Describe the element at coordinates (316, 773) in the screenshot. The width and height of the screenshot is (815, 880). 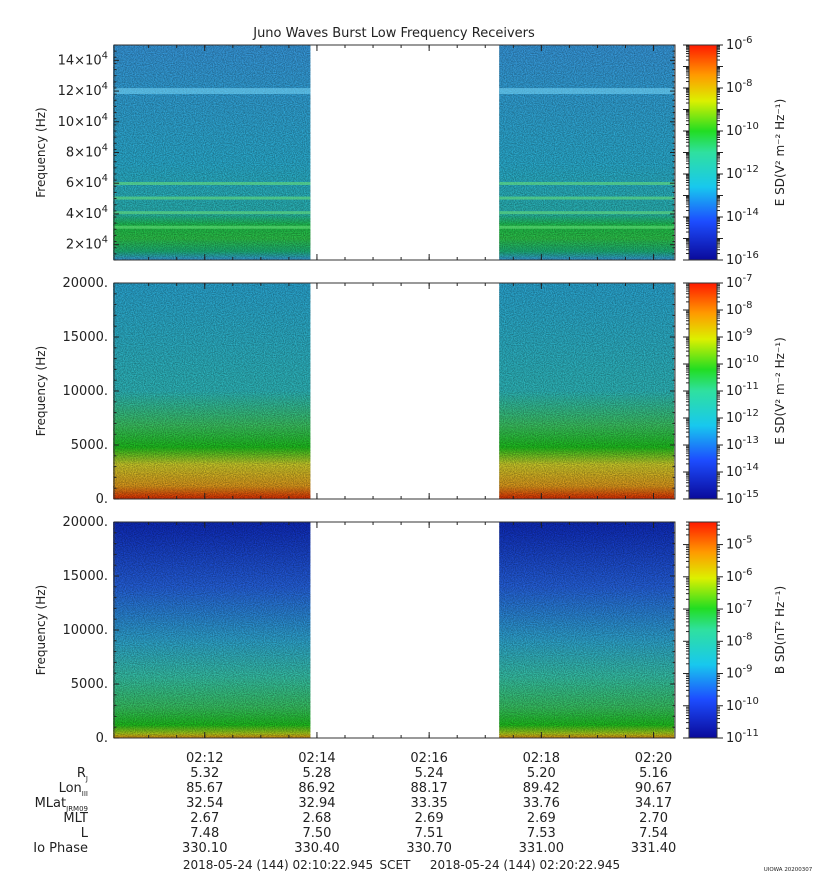
I see `ephemeris-value: 5.28` at that location.